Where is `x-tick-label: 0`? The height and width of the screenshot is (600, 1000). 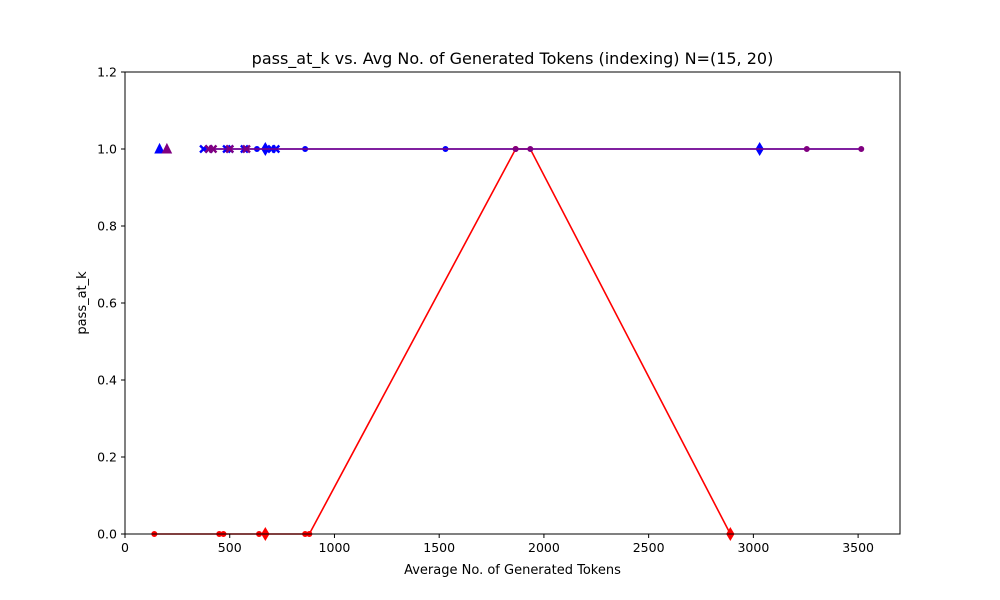 x-tick-label: 0 is located at coordinates (125, 547).